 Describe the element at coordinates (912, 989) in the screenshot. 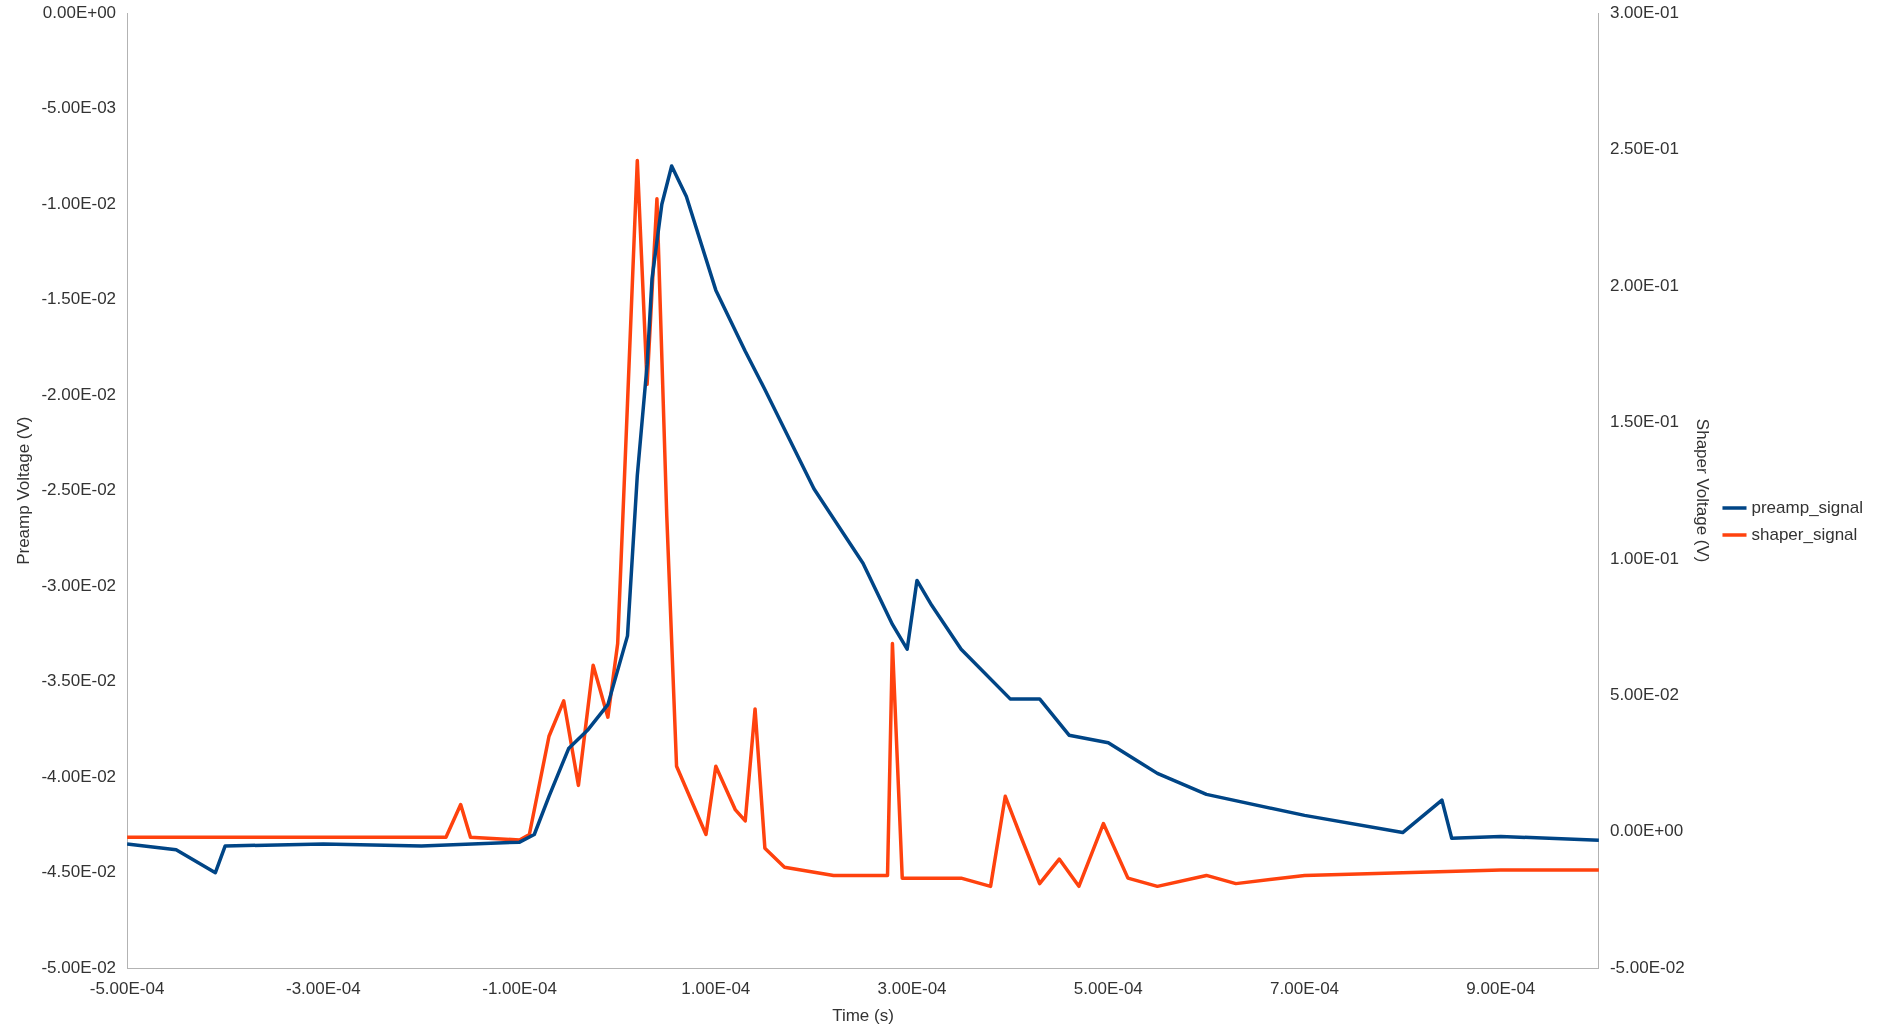

I see `x-tick-label: 3.00E-04` at that location.